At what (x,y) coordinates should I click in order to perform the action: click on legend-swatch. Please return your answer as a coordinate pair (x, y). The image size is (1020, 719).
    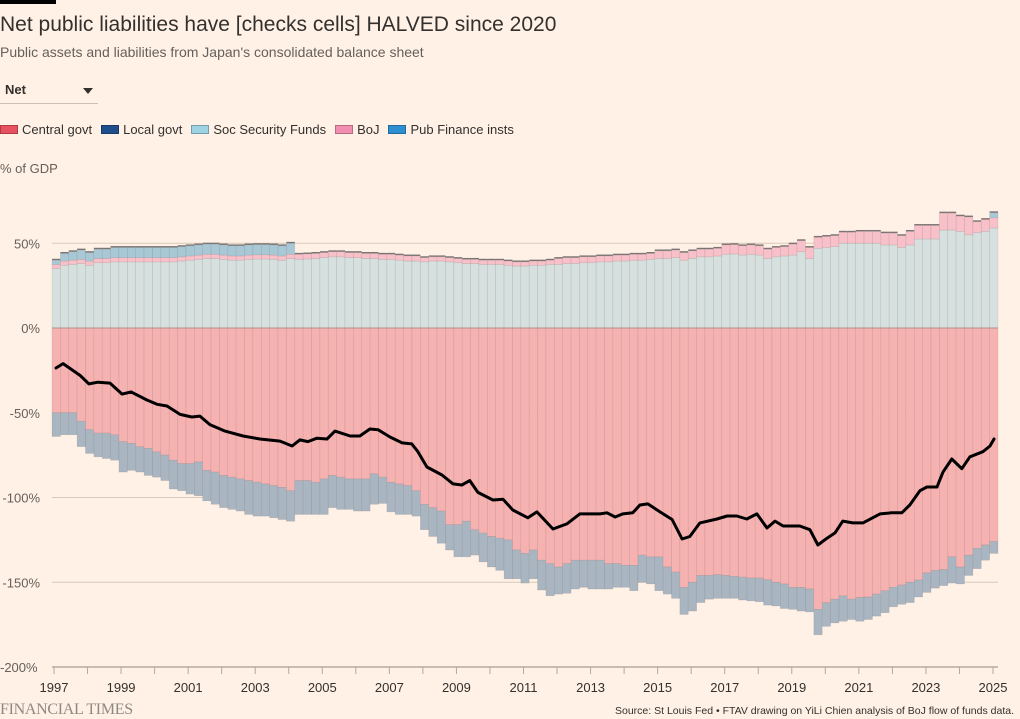
    Looking at the image, I should click on (200, 129).